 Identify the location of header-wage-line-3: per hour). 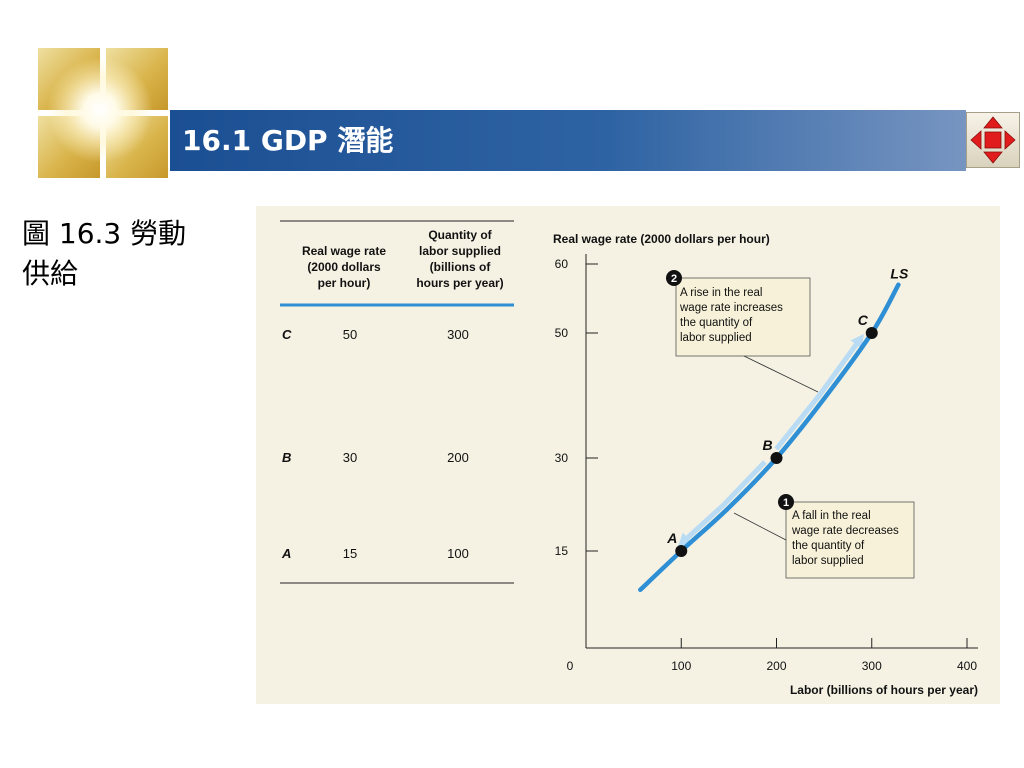
(344, 283).